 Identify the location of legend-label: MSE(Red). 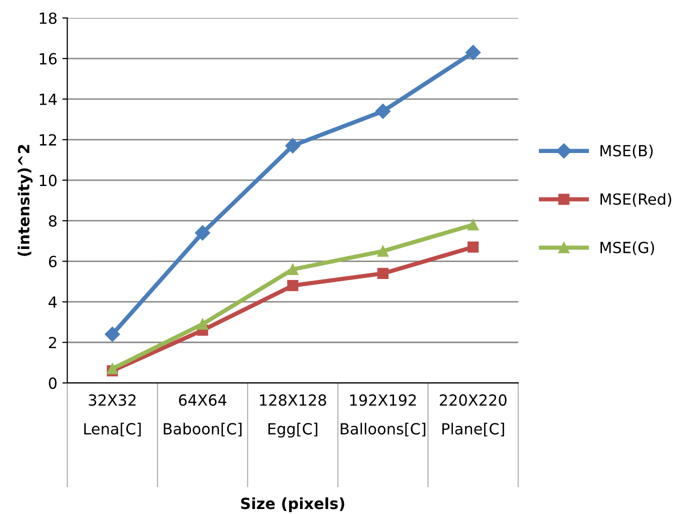
(636, 200).